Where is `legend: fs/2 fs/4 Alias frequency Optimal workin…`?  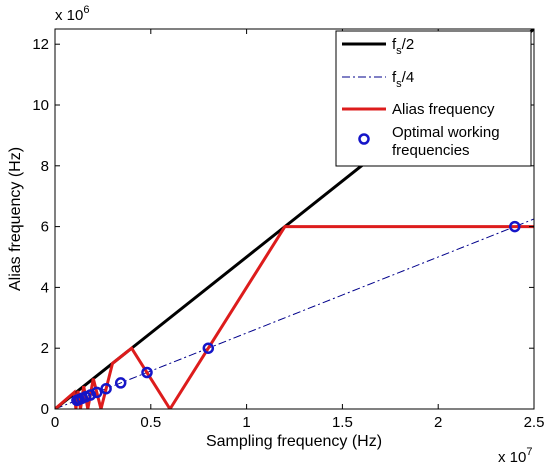
legend: fs/2 fs/4 Alias frequency Optimal workin… is located at coordinates (433, 98).